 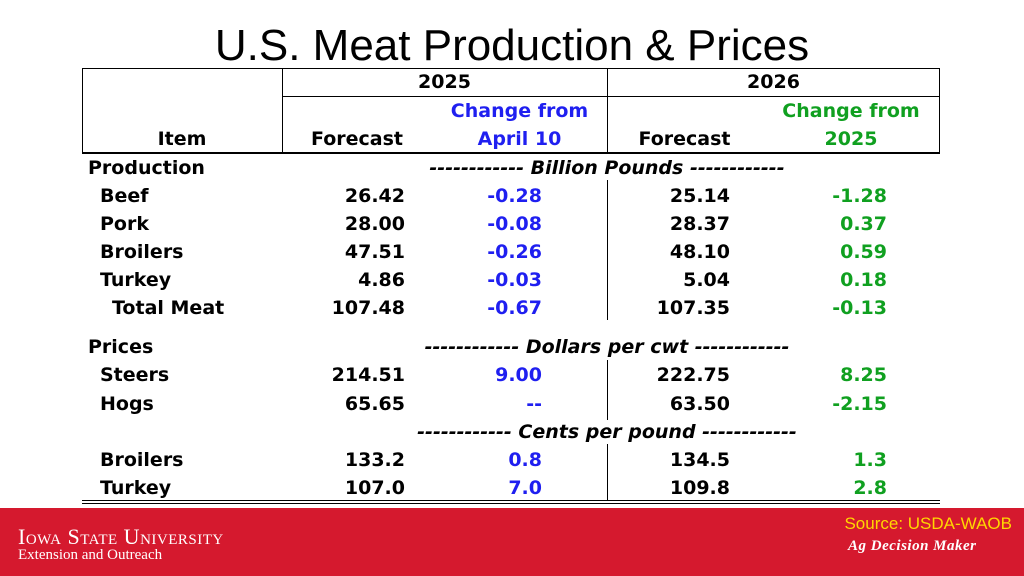 What do you see at coordinates (699, 460) in the screenshot?
I see `forecast-2026: 134.5` at bounding box center [699, 460].